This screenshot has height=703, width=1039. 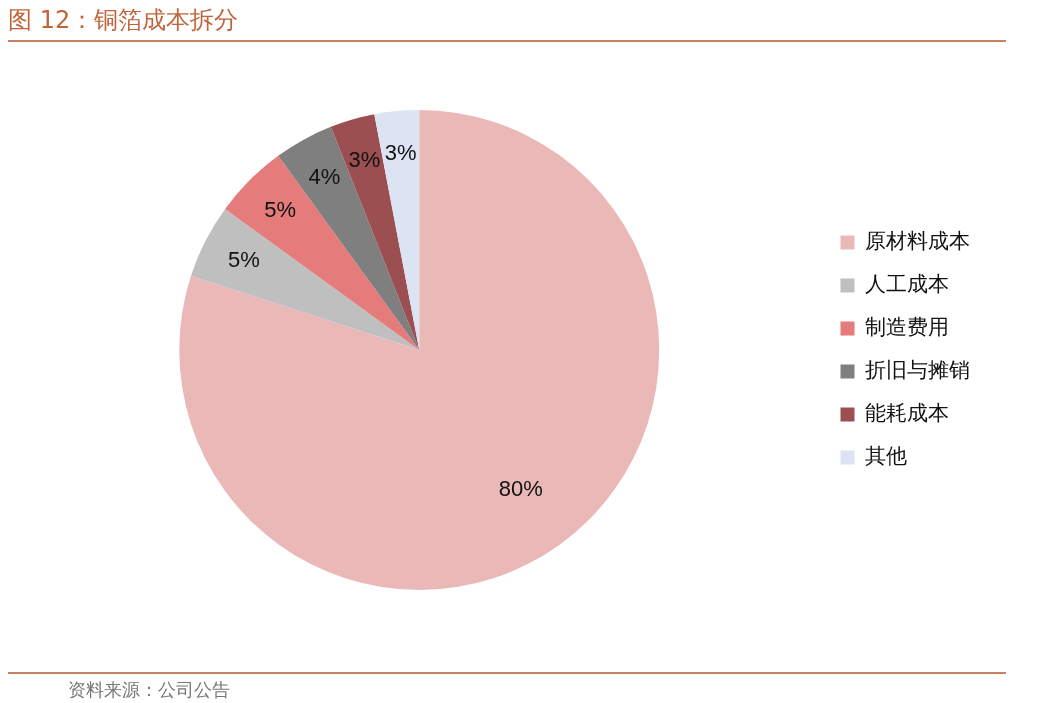 What do you see at coordinates (886, 455) in the screenshot?
I see `legend-label: 其他` at bounding box center [886, 455].